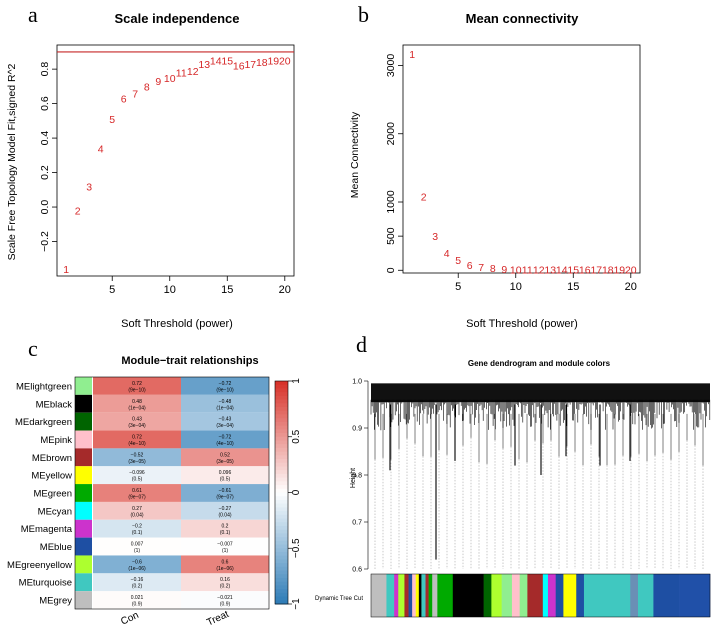 This screenshot has height=640, width=715. I want to click on heatmap-cell-value: −0.6, so click(137, 562).